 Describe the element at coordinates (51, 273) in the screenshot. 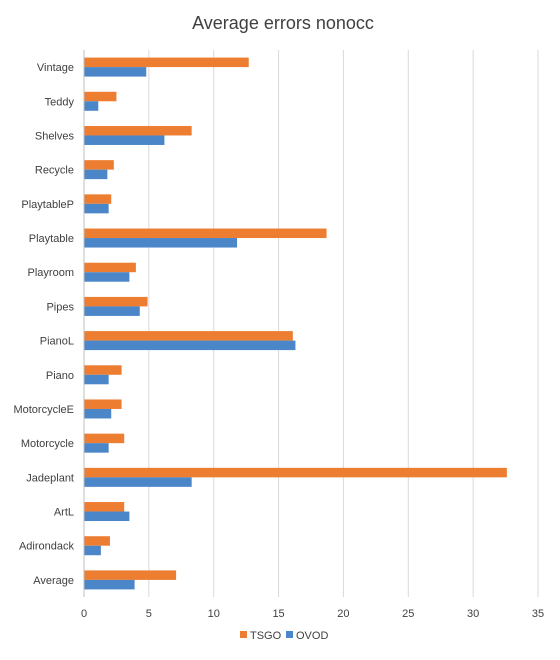

I see `category-label: Playroom` at that location.